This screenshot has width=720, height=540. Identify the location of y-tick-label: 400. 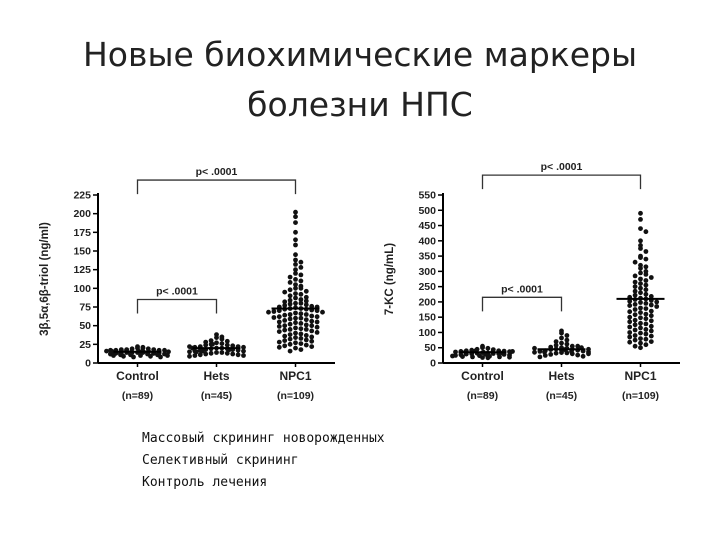
(427, 241).